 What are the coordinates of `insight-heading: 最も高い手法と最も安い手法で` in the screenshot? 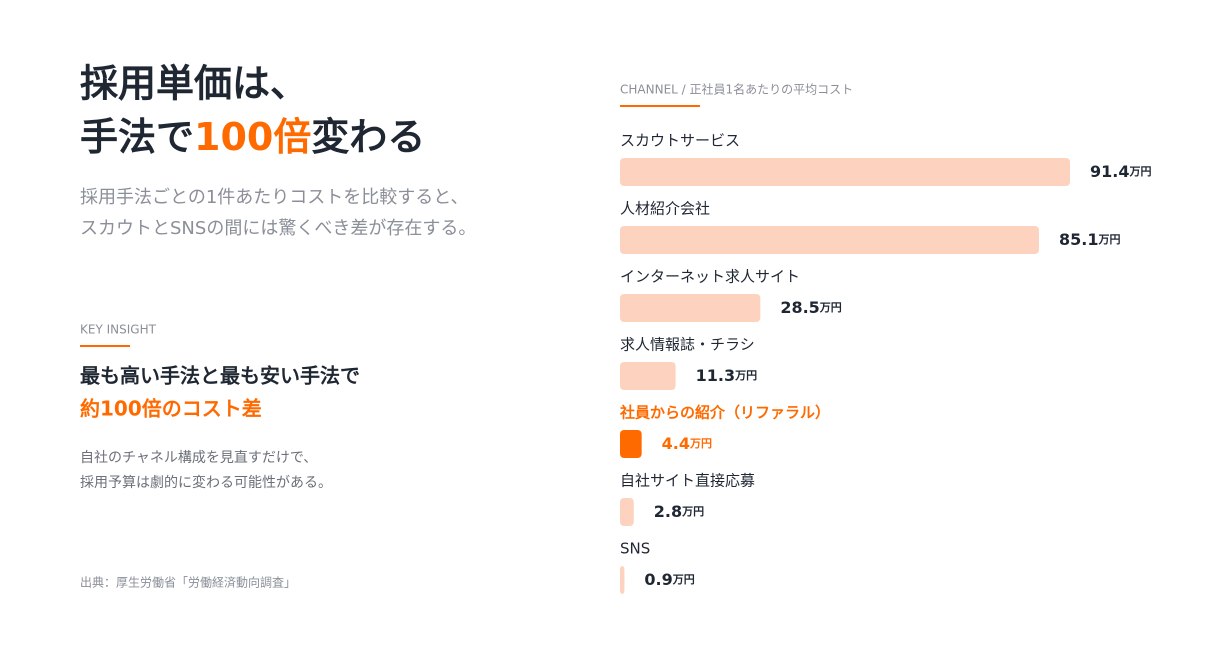 It's located at (220, 376).